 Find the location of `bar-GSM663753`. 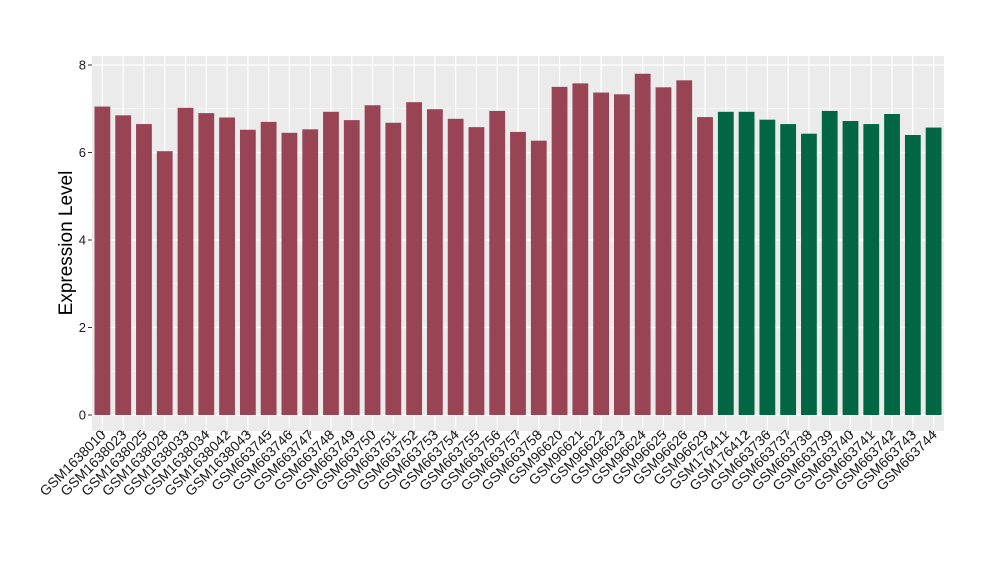

bar-GSM663753 is located at coordinates (434, 262).